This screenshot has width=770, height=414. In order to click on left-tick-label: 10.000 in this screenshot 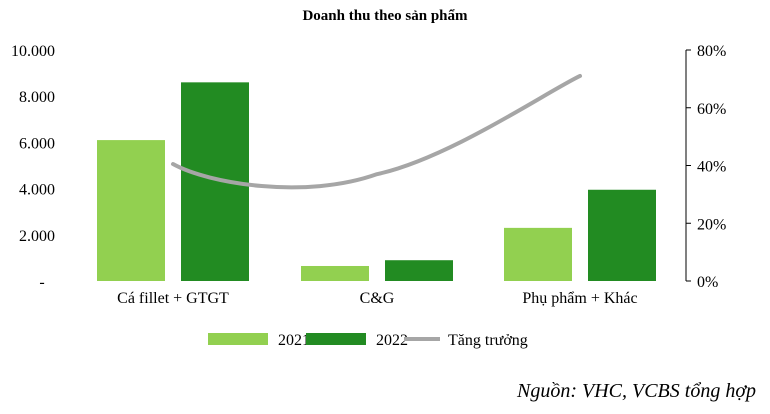, I will do `click(33, 51)`.